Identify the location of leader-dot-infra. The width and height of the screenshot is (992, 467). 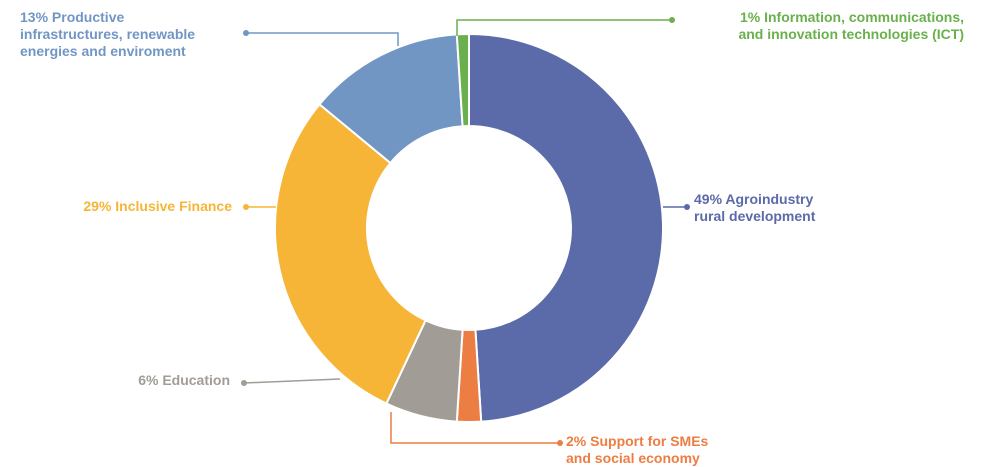
(246, 33).